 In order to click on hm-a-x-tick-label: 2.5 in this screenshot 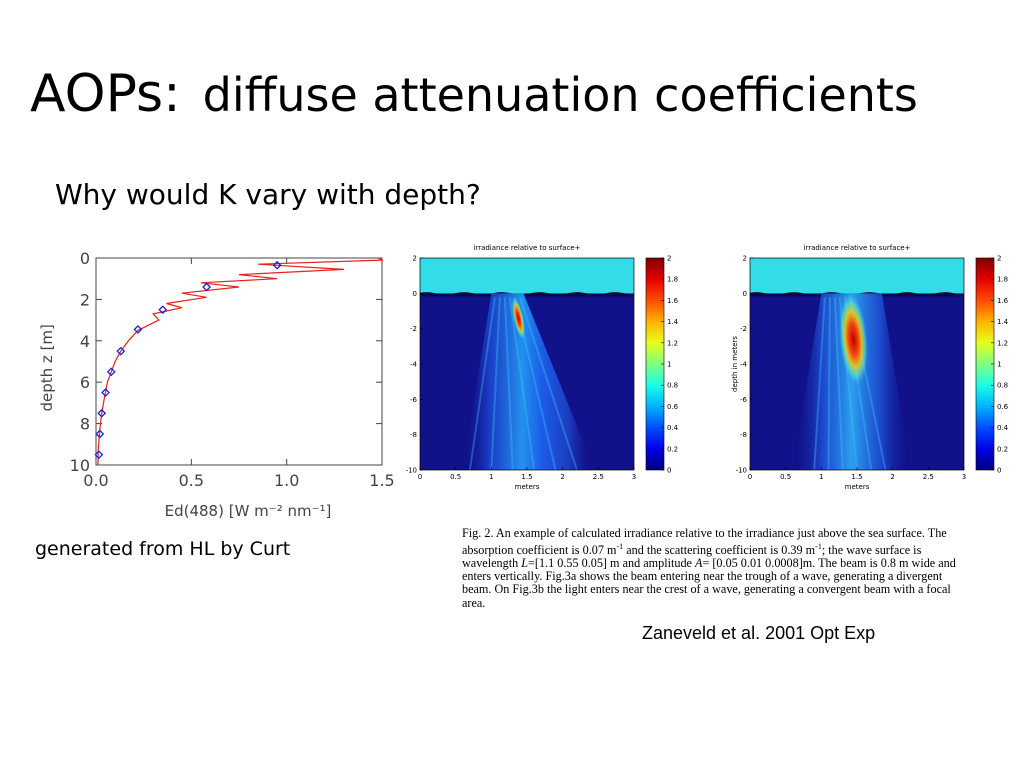, I will do `click(598, 477)`.